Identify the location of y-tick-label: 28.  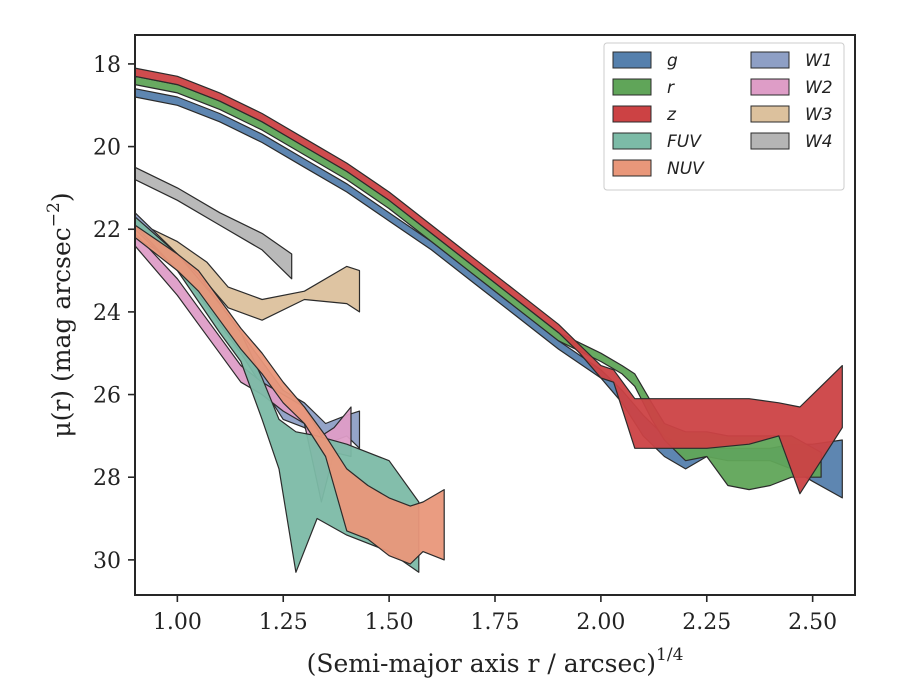
(107, 478).